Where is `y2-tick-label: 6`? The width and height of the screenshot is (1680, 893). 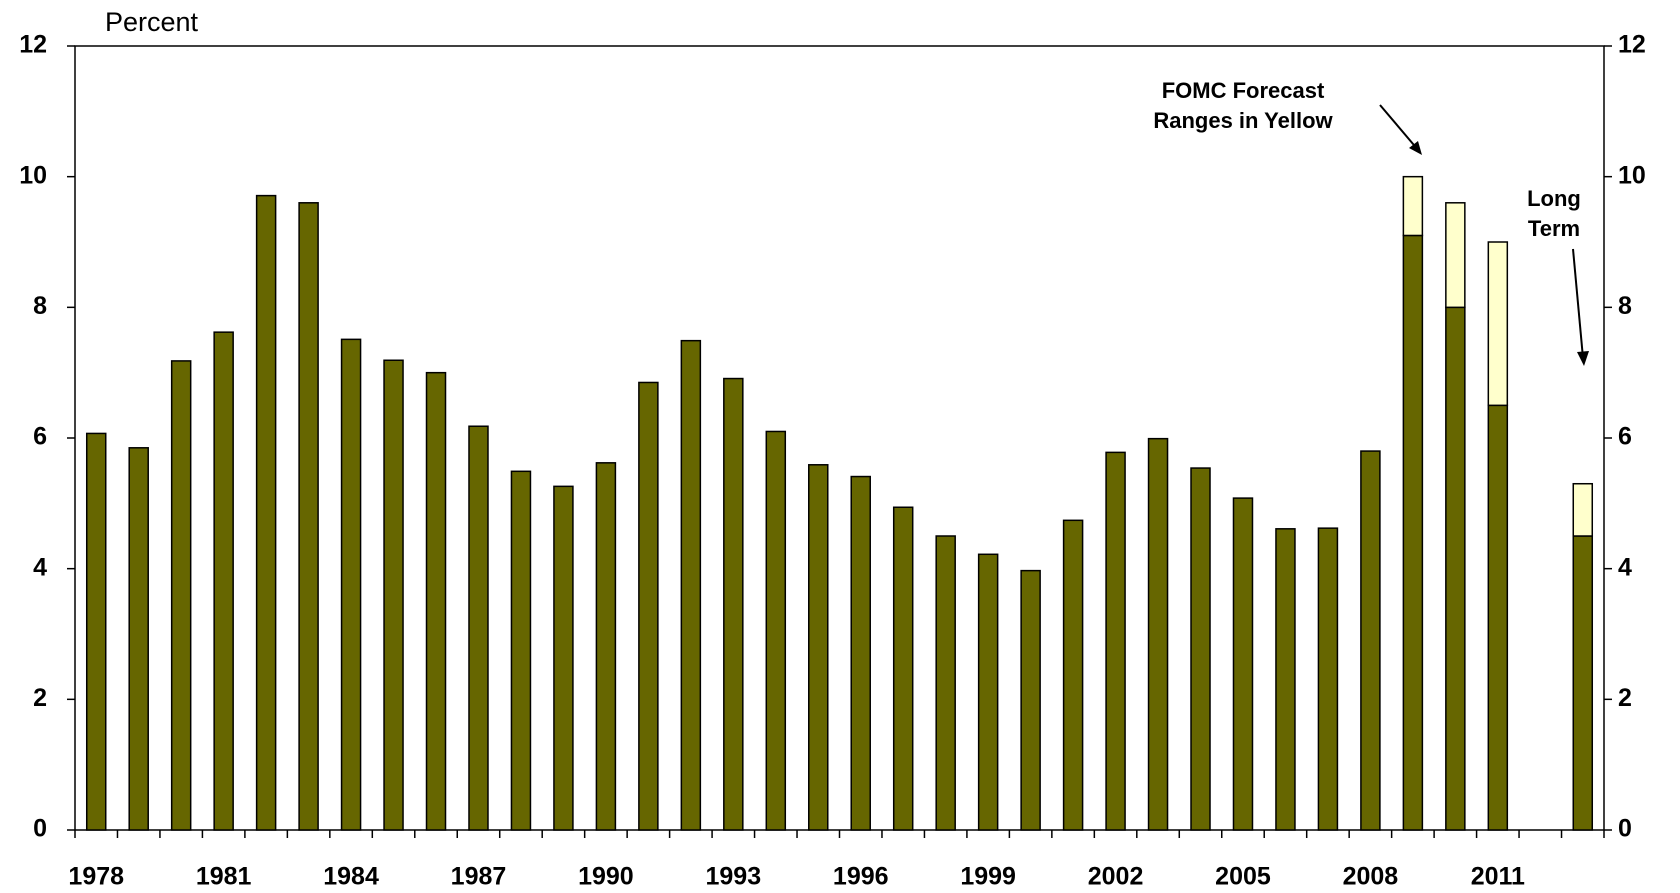
y2-tick-label: 6 is located at coordinates (1625, 437).